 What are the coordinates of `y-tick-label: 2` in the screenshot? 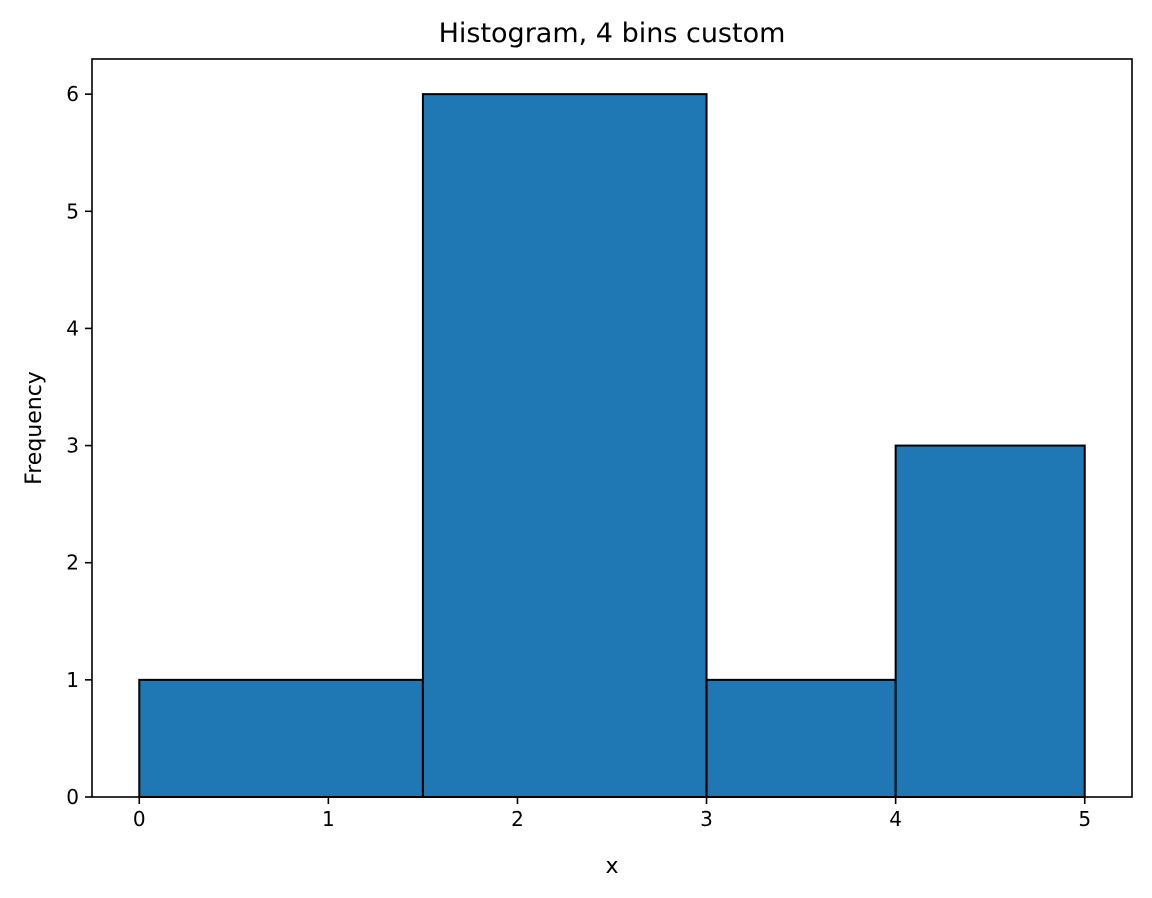 It's located at (72, 563).